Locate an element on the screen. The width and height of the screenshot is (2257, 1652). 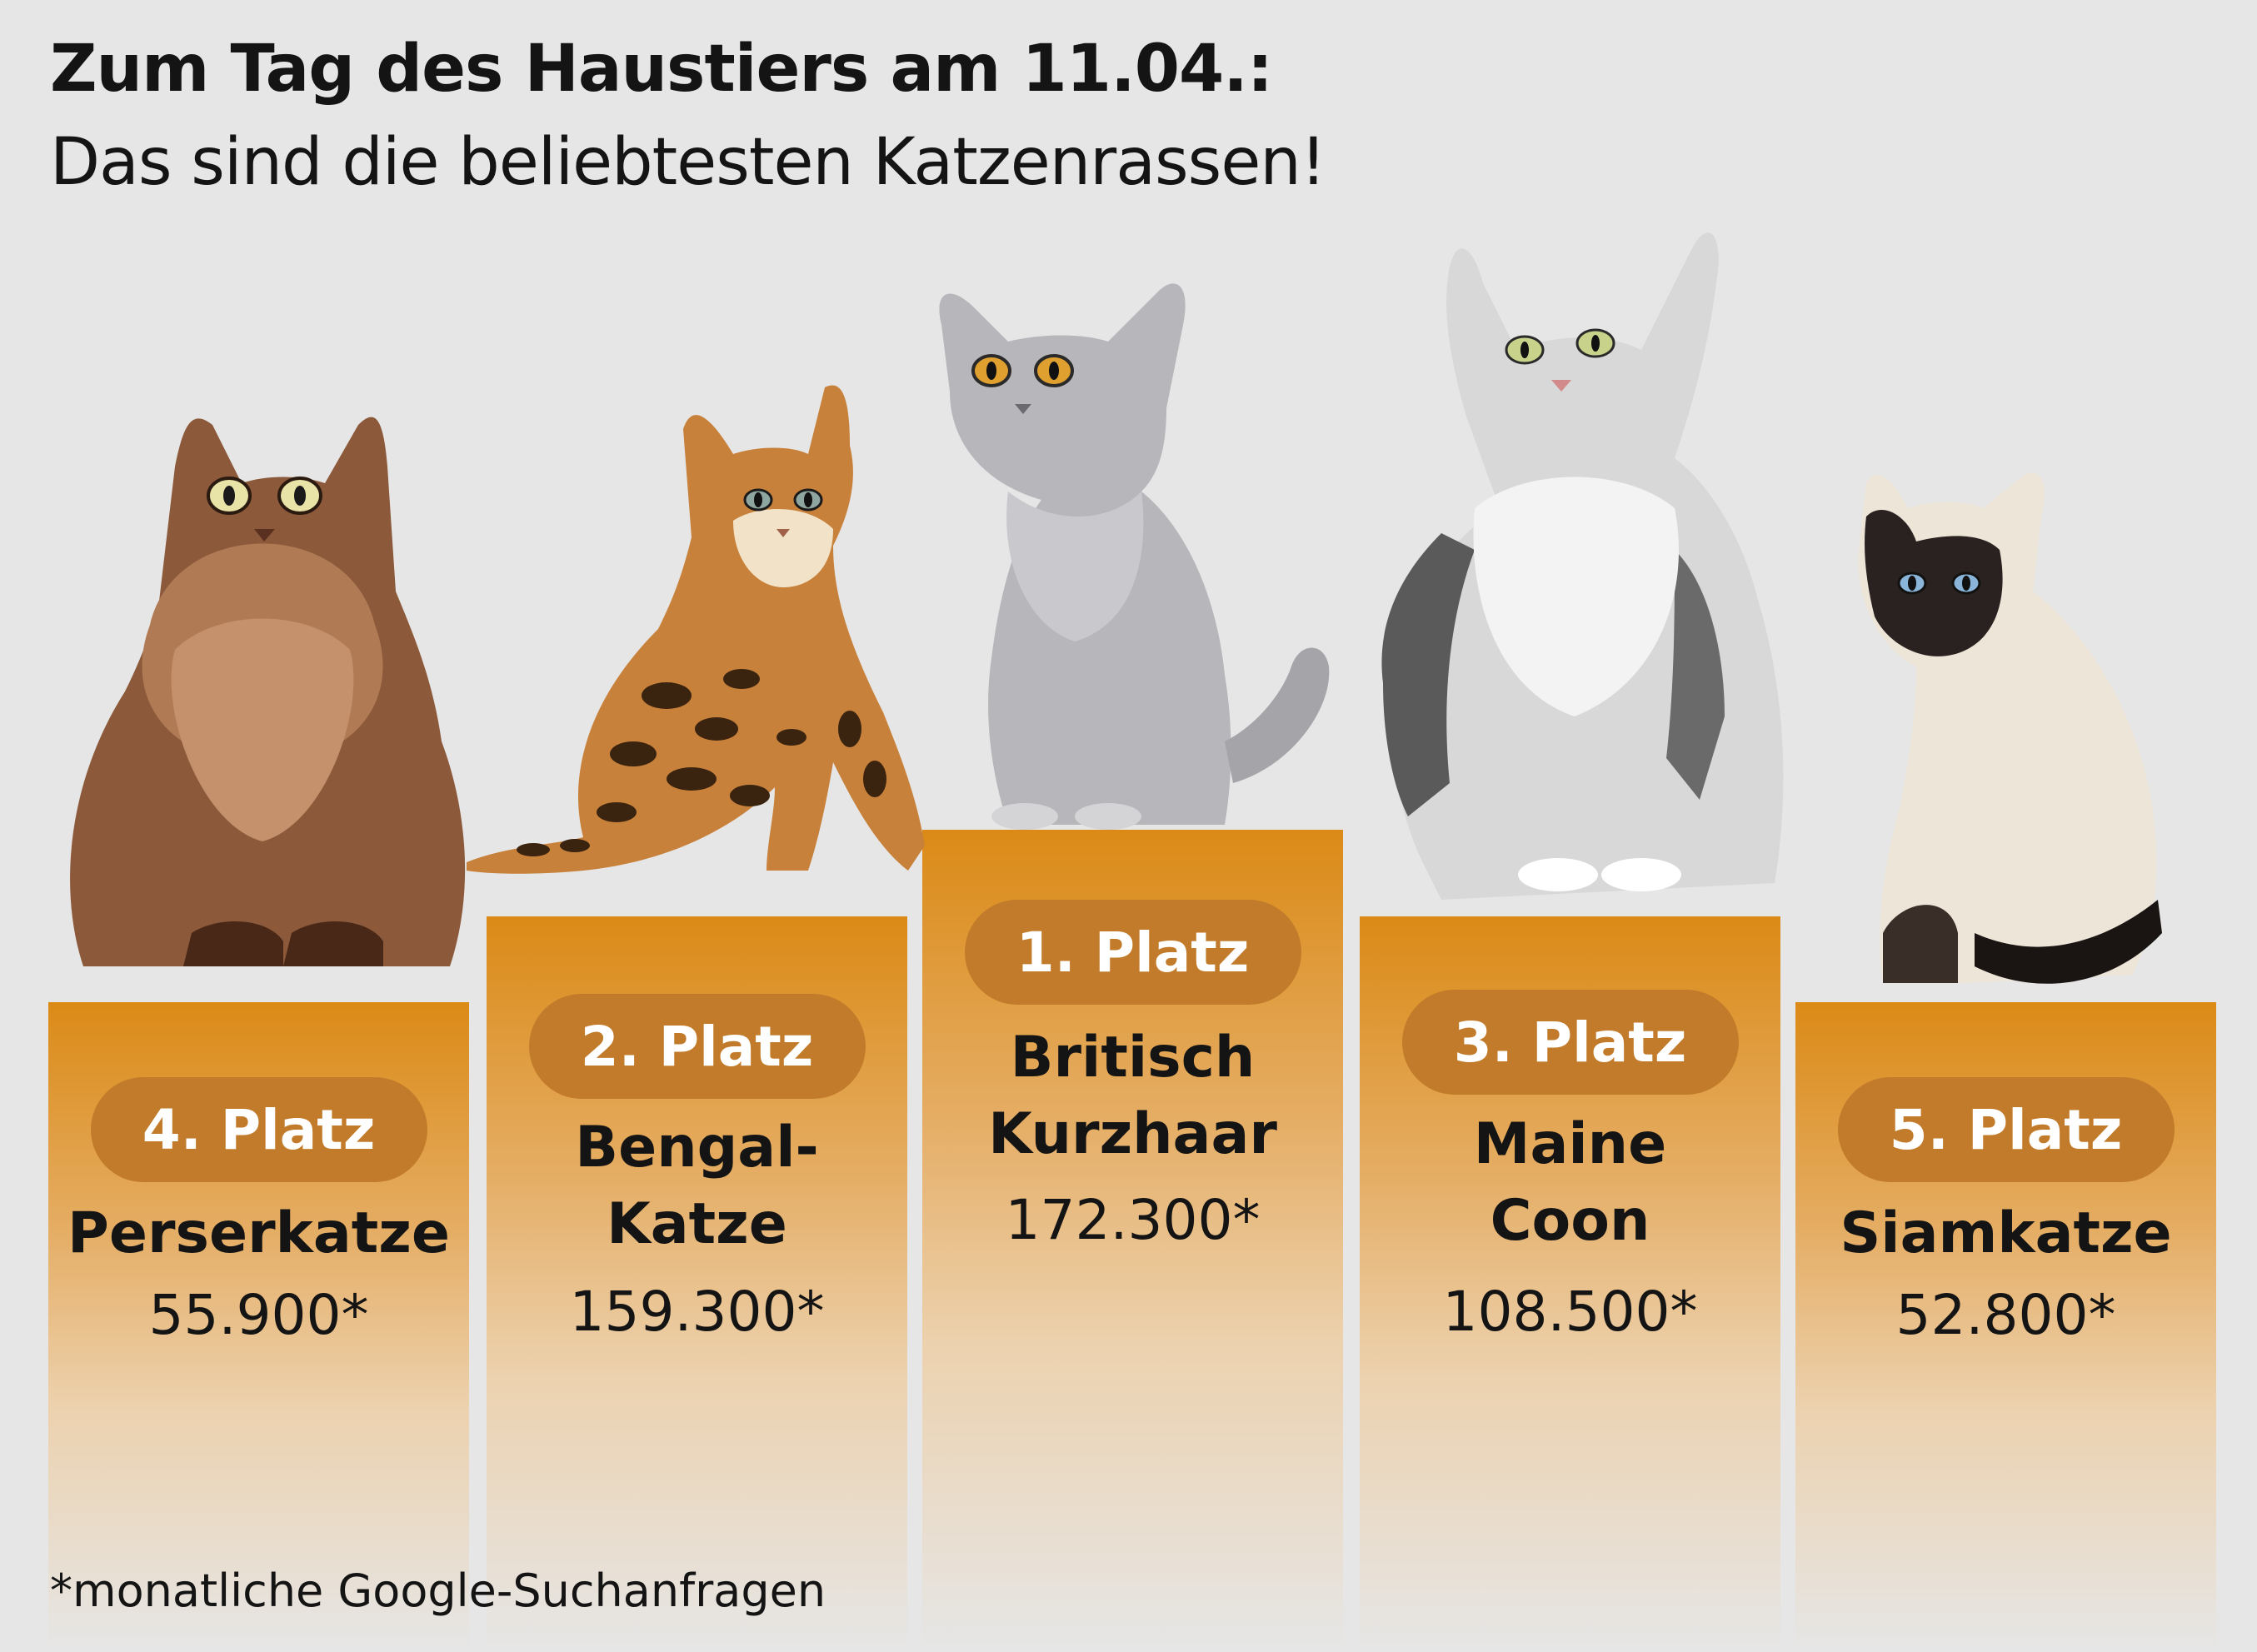
rank-badge: 2. Platz is located at coordinates (697, 1046).